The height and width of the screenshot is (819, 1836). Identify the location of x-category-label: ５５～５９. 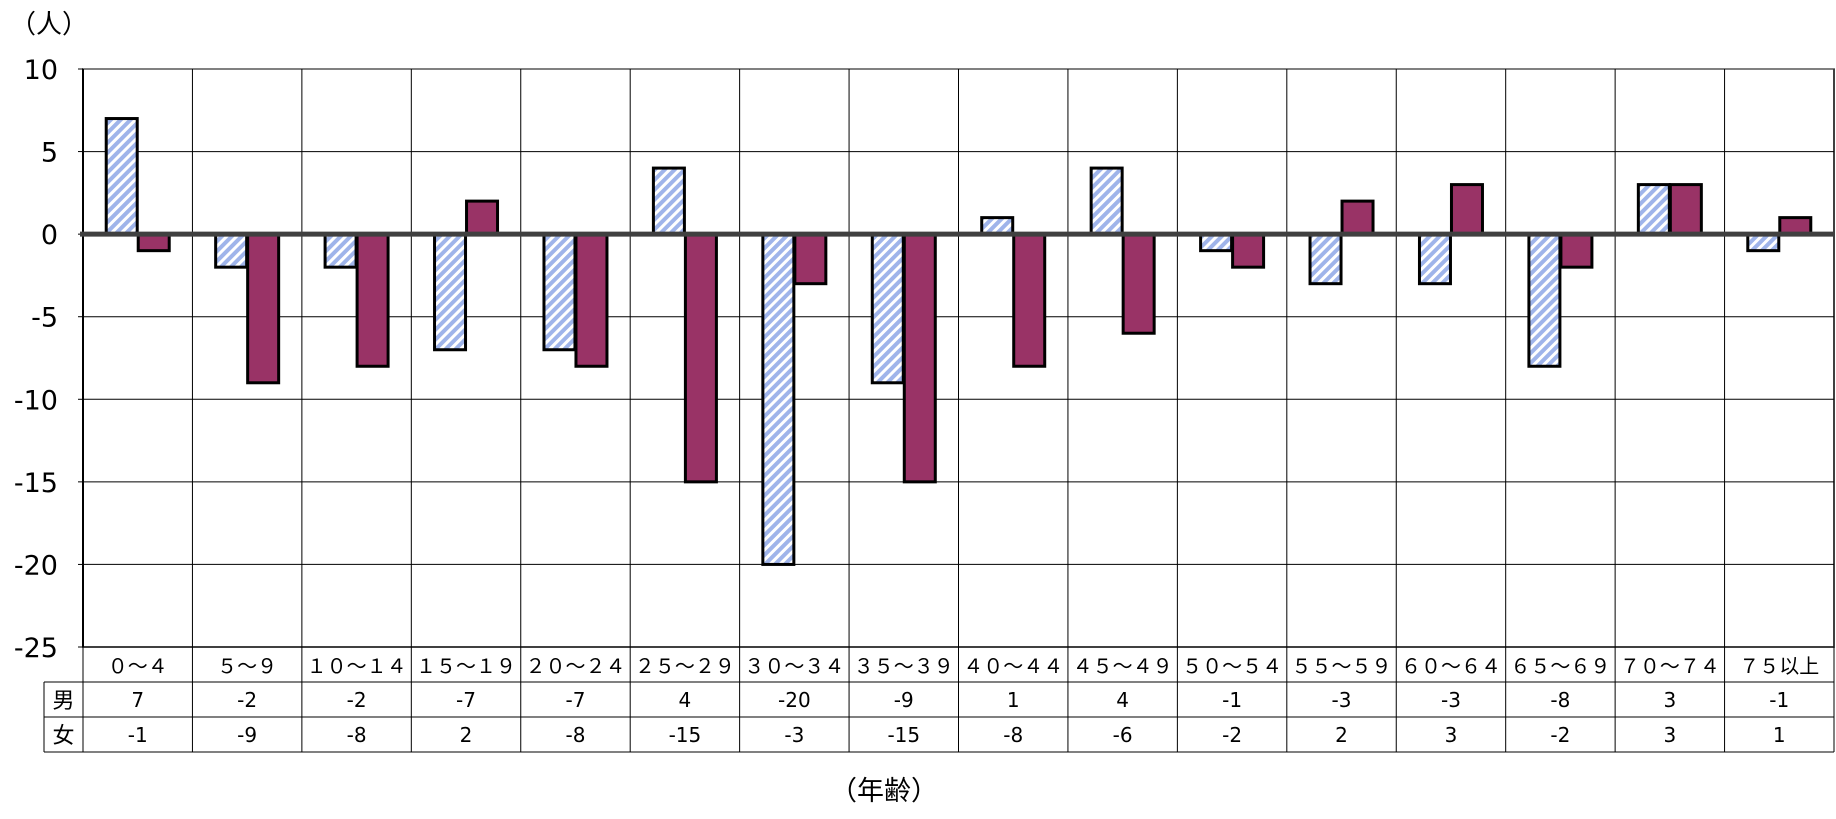
(1342, 666).